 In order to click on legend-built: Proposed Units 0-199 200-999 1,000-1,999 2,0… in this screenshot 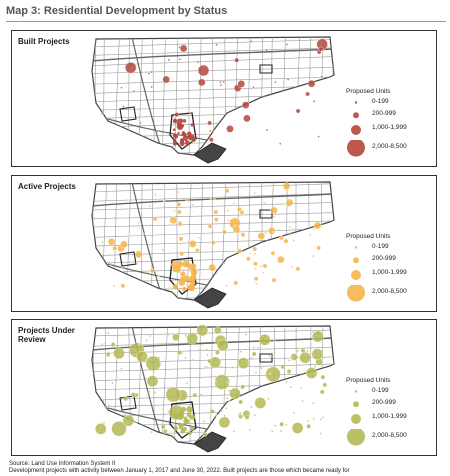, I will do `click(381, 123)`.